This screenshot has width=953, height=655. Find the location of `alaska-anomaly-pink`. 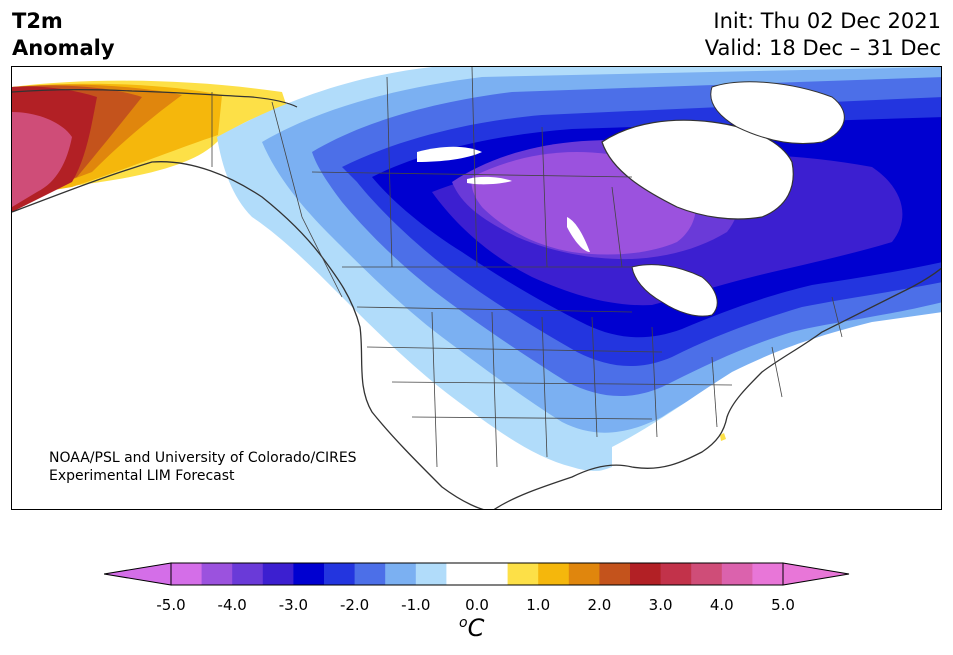

alaska-anomaly-pink is located at coordinates (42, 159).